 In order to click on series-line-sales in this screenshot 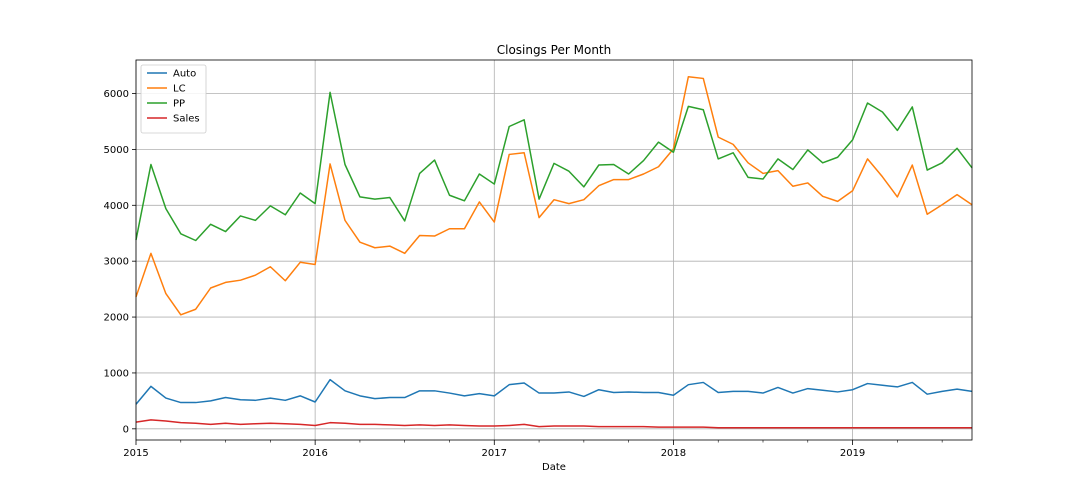, I will do `click(553, 424)`.